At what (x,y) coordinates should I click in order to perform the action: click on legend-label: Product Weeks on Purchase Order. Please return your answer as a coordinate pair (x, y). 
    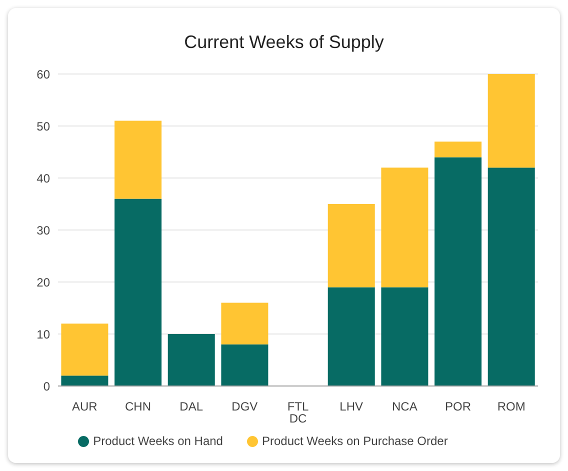
    Looking at the image, I should click on (355, 441).